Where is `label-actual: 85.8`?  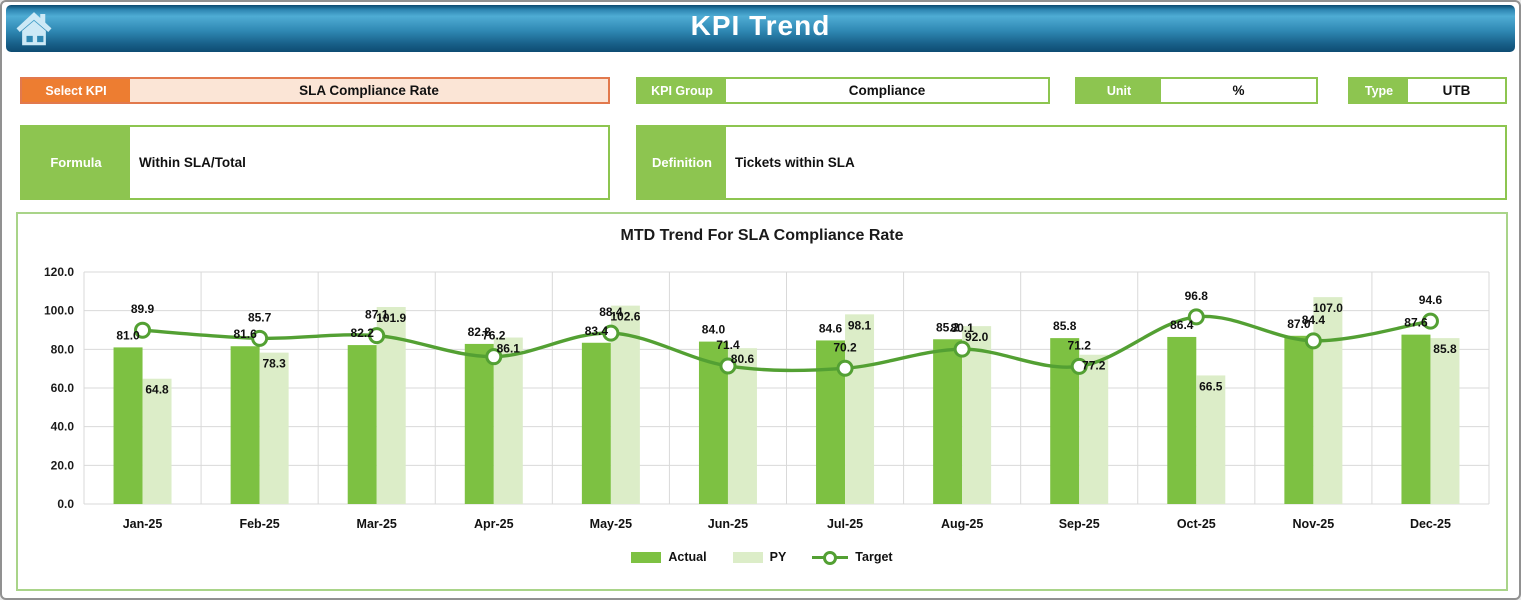
label-actual: 85.8 is located at coordinates (1065, 326).